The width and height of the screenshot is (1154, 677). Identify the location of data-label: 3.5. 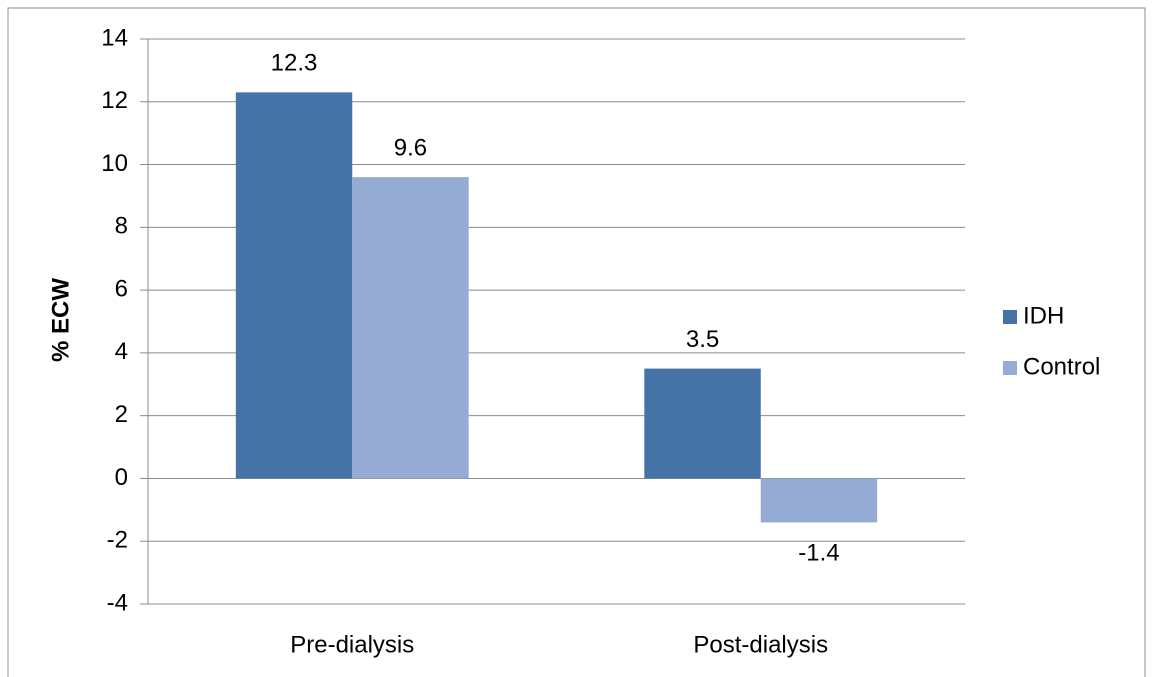
(702, 339).